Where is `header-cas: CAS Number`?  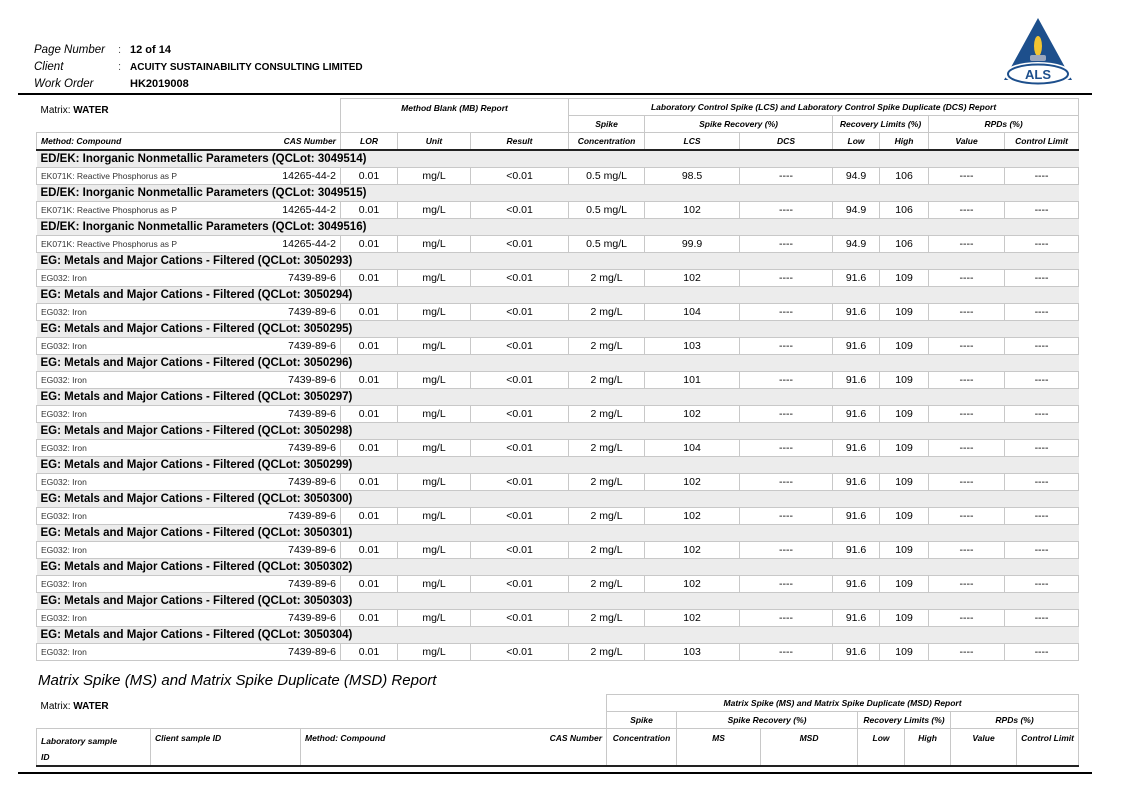 header-cas: CAS Number is located at coordinates (302, 141).